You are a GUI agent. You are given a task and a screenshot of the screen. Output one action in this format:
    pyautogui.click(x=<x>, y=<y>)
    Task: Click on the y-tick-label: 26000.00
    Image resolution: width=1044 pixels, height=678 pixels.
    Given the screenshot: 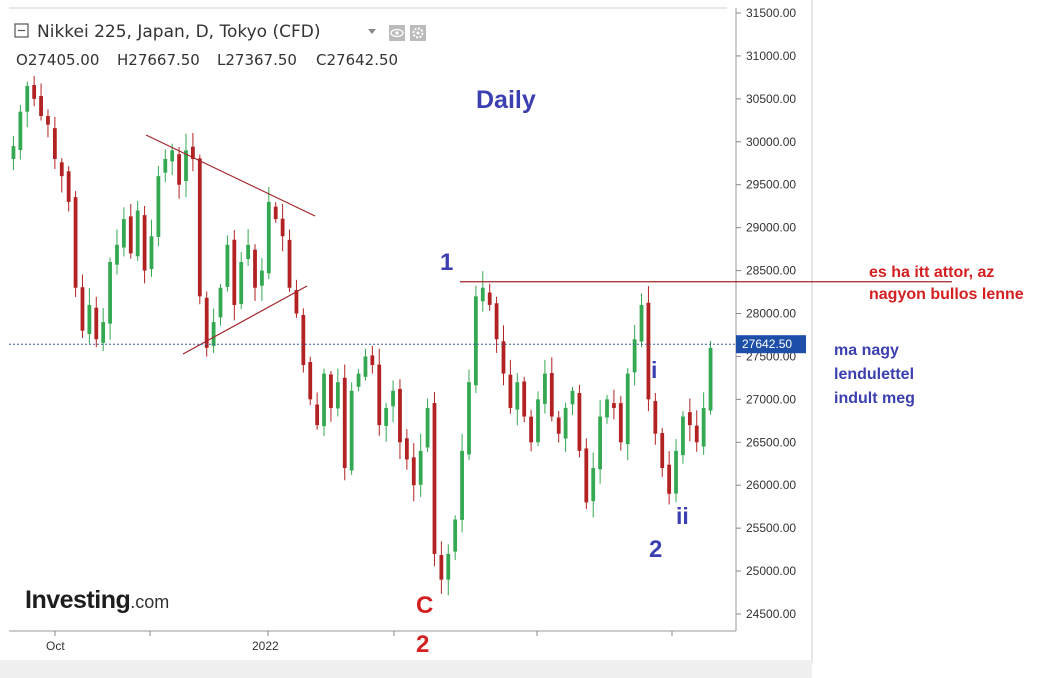 What is the action you would take?
    pyautogui.click(x=771, y=485)
    